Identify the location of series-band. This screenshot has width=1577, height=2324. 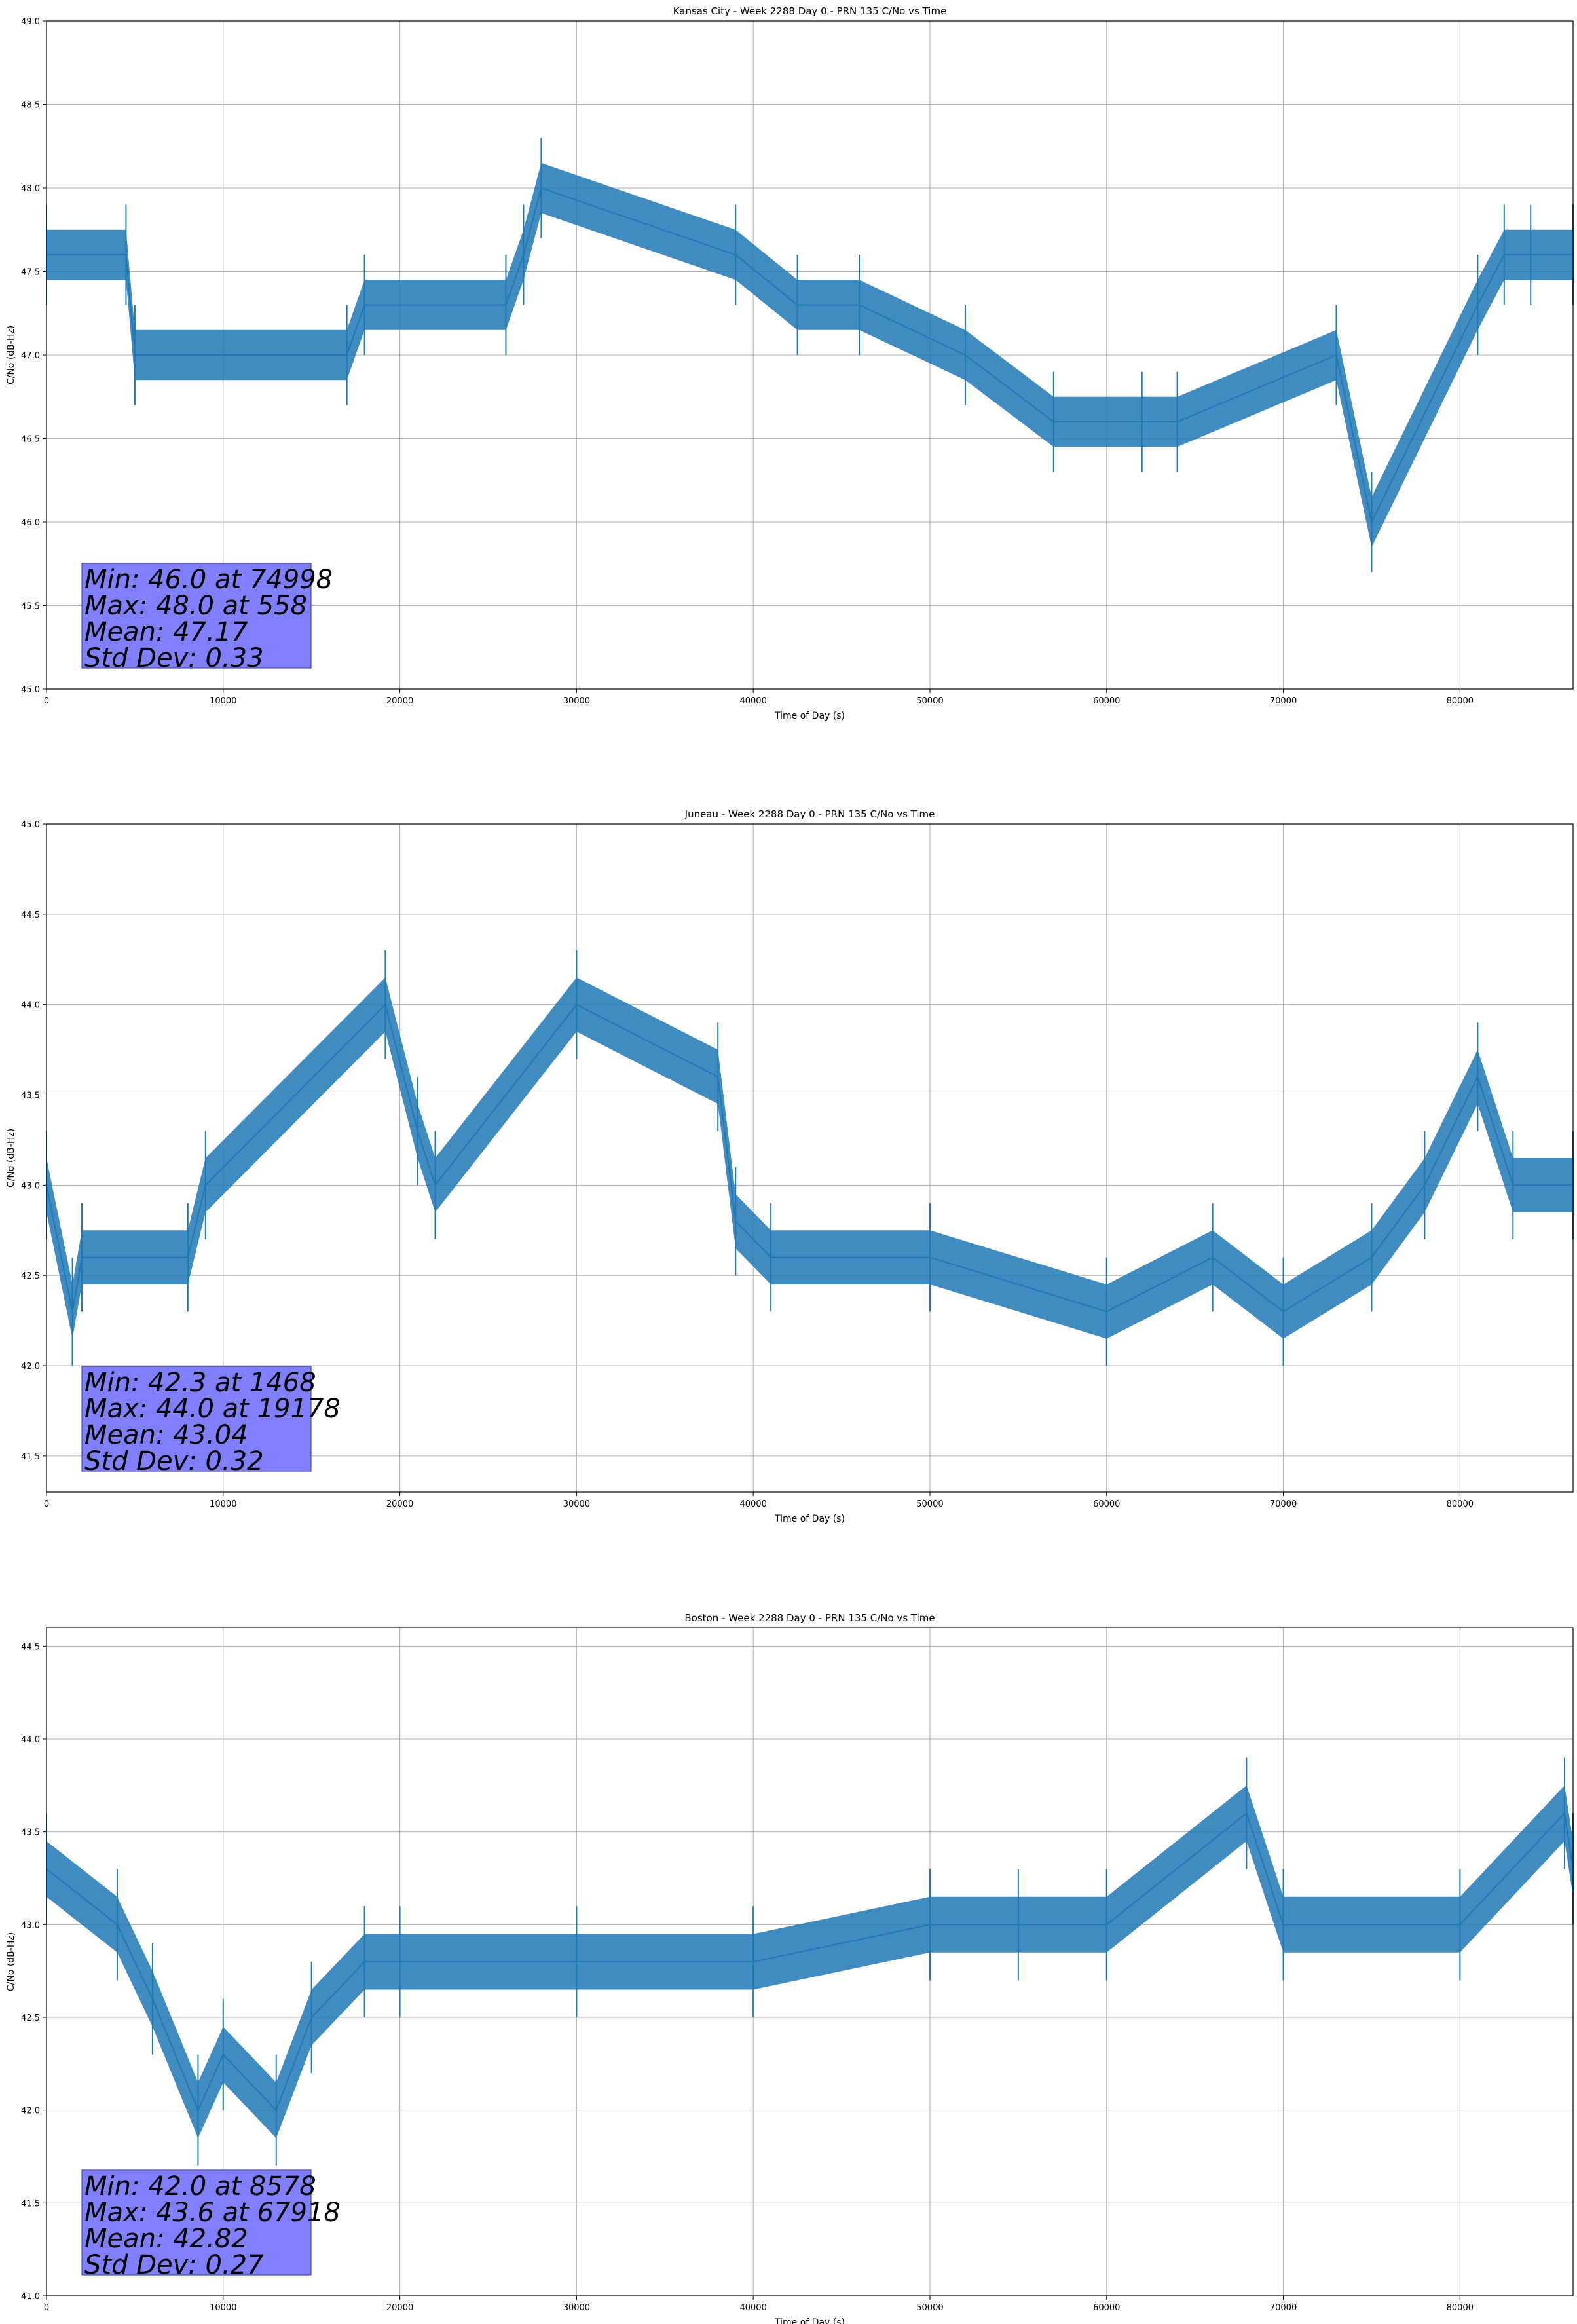
(809, 1962).